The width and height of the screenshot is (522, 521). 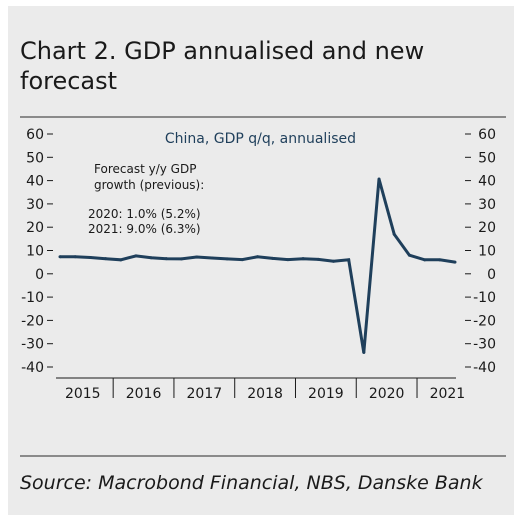 I want to click on x-tick-label: 2016, so click(x=144, y=394).